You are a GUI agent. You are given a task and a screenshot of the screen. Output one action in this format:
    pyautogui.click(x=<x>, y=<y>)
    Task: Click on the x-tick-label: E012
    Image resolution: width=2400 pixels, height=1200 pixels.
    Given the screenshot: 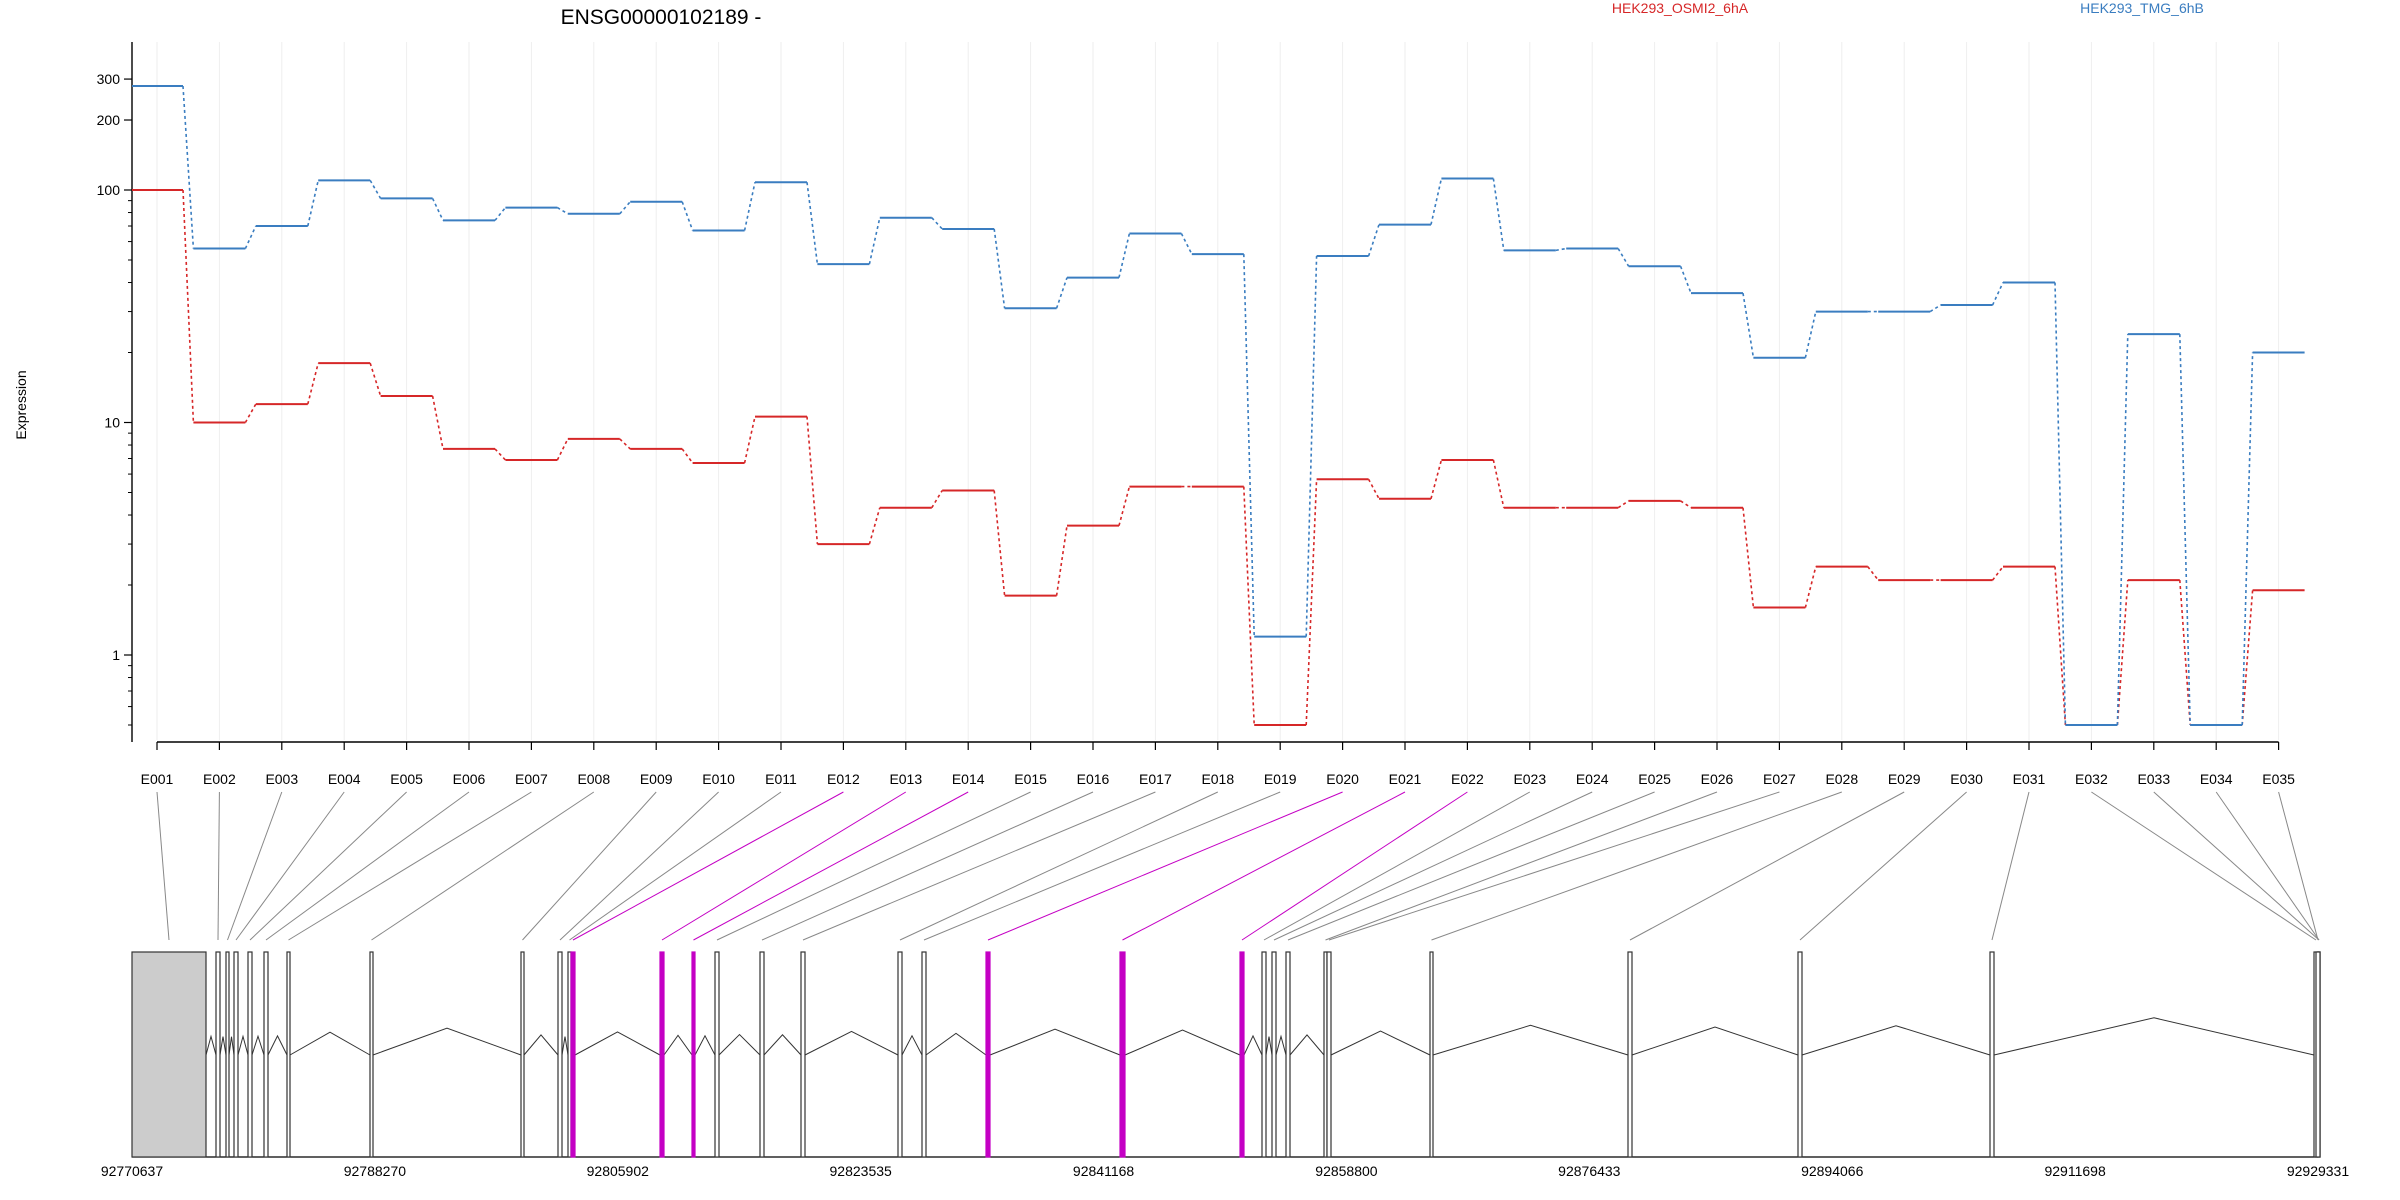 What is the action you would take?
    pyautogui.click(x=843, y=779)
    